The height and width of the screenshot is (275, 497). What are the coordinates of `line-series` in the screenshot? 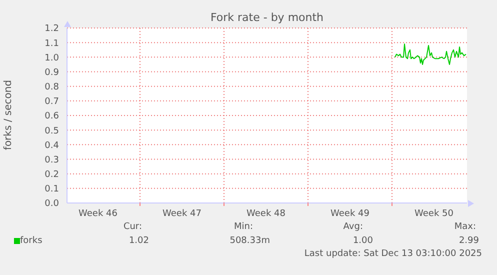 It's located at (430, 54).